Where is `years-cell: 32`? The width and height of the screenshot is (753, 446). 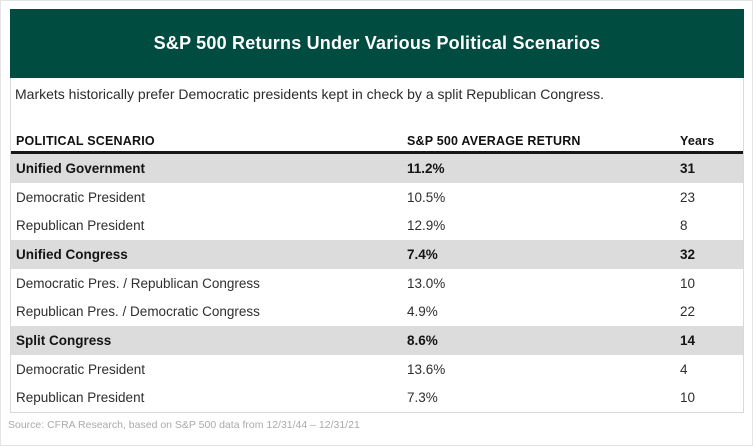
years-cell: 32 is located at coordinates (688, 254).